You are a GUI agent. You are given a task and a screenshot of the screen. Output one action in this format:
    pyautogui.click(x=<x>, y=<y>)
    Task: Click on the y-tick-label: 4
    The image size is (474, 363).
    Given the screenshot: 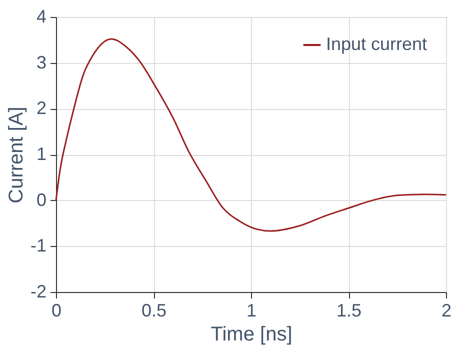 What is the action you would take?
    pyautogui.click(x=41, y=16)
    